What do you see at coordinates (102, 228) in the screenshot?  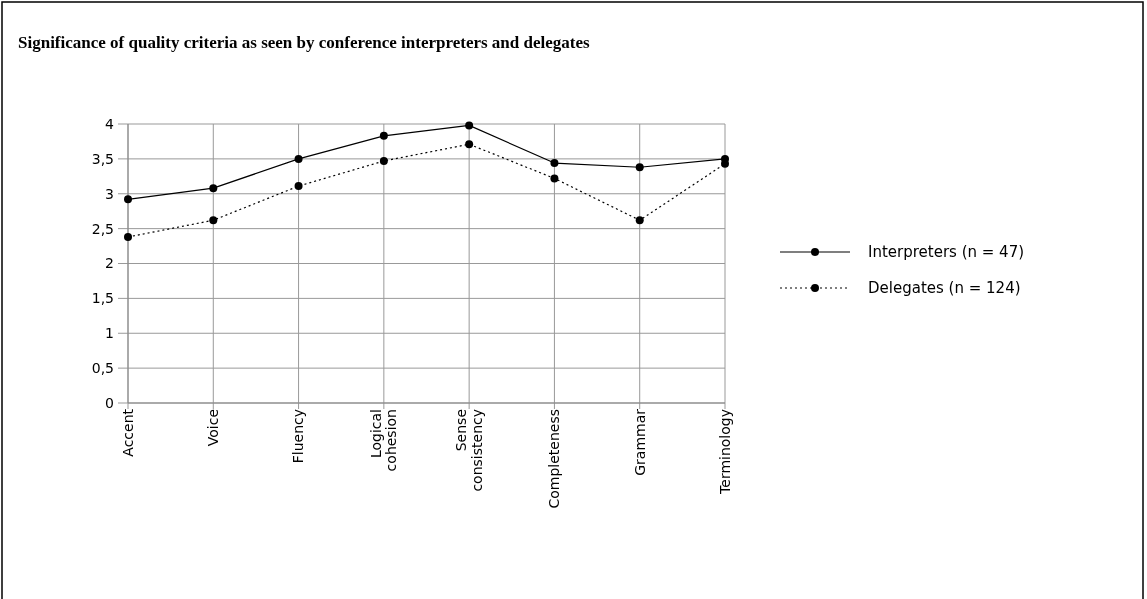 I see `y-tick-label: 2,5` at bounding box center [102, 228].